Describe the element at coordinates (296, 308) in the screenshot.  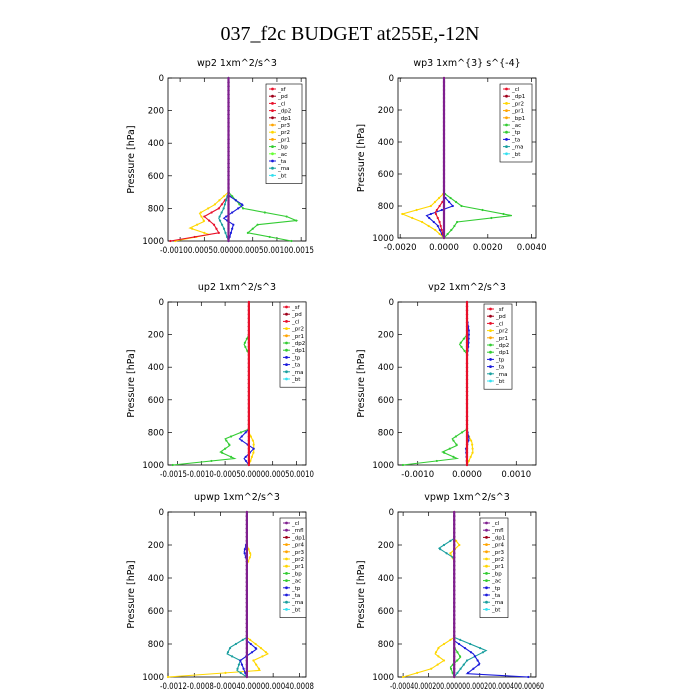
I see `legend-label: _sf` at that location.